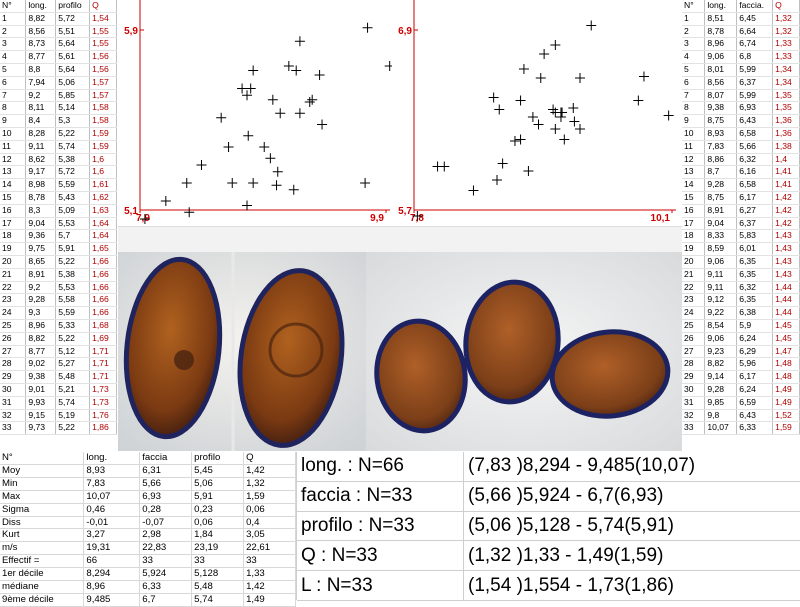 The image size is (800, 607). What do you see at coordinates (103, 69) in the screenshot?
I see `table-cell: 1,56` at bounding box center [103, 69].